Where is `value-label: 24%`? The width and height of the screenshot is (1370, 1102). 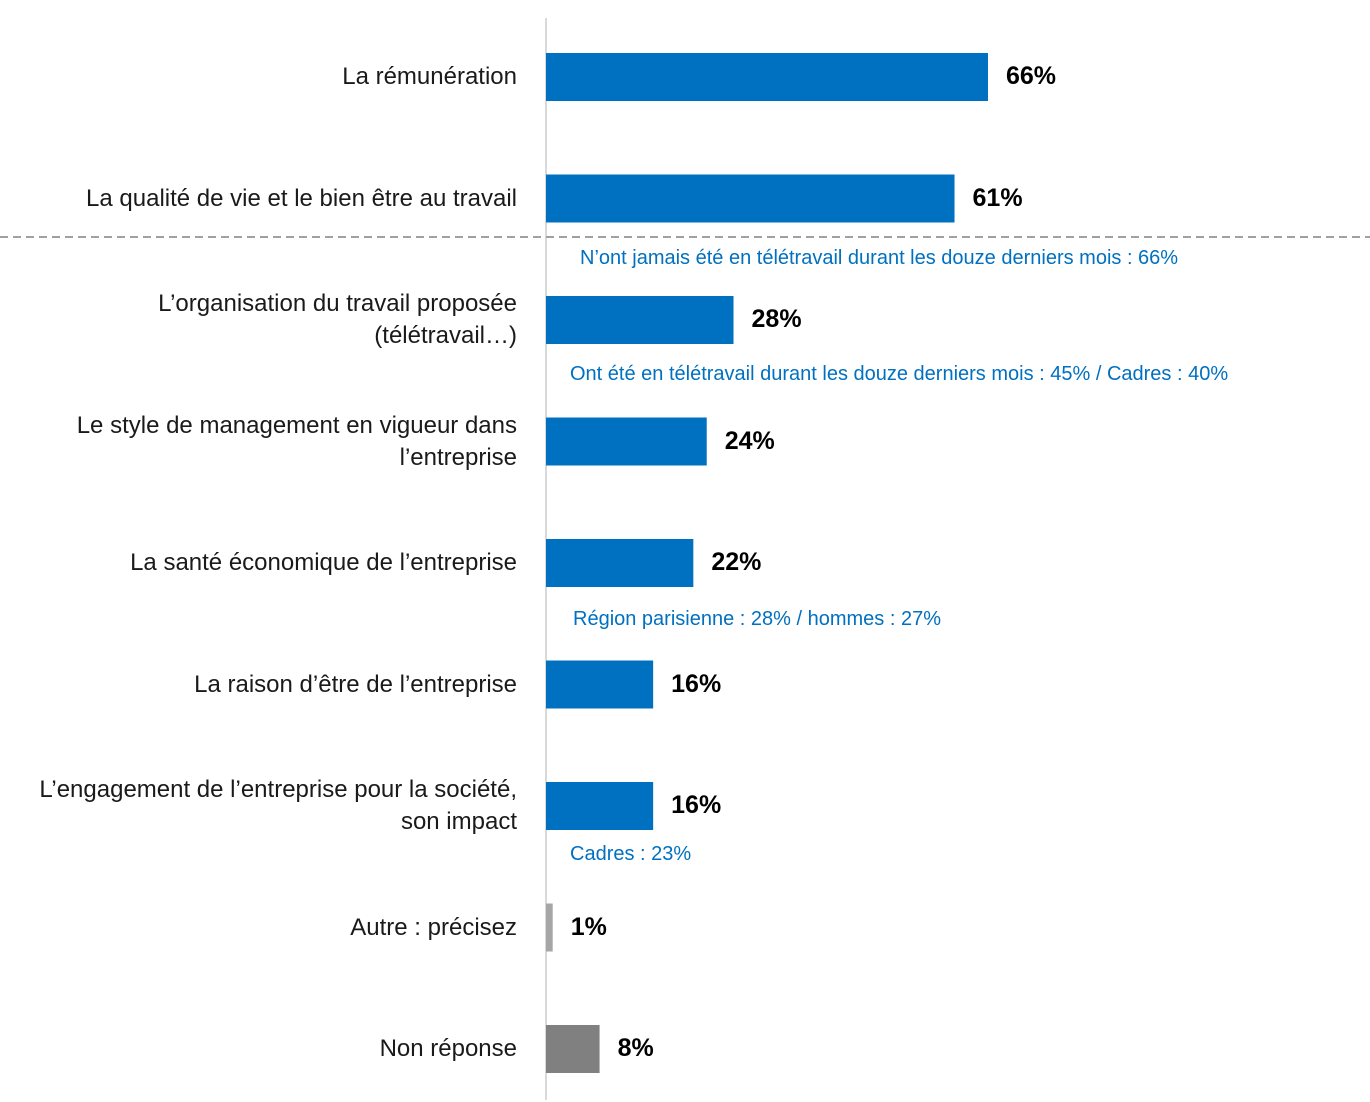 value-label: 24% is located at coordinates (749, 440).